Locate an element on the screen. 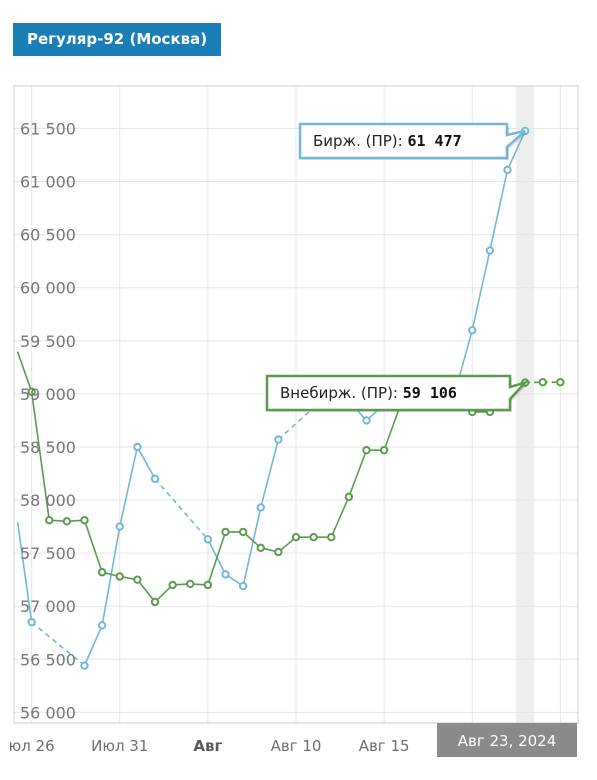  y-tick-label: 56 500 is located at coordinates (48, 659).